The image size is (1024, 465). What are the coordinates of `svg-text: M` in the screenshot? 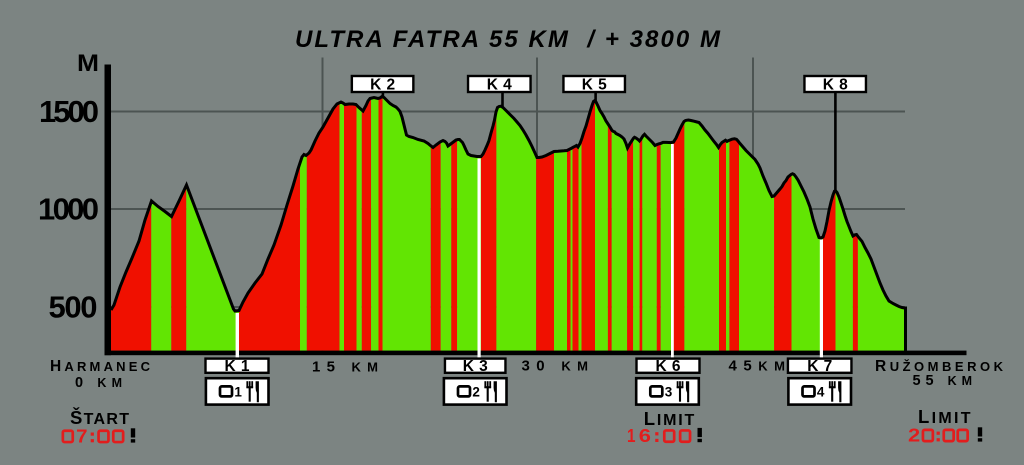 It's located at (88, 63).